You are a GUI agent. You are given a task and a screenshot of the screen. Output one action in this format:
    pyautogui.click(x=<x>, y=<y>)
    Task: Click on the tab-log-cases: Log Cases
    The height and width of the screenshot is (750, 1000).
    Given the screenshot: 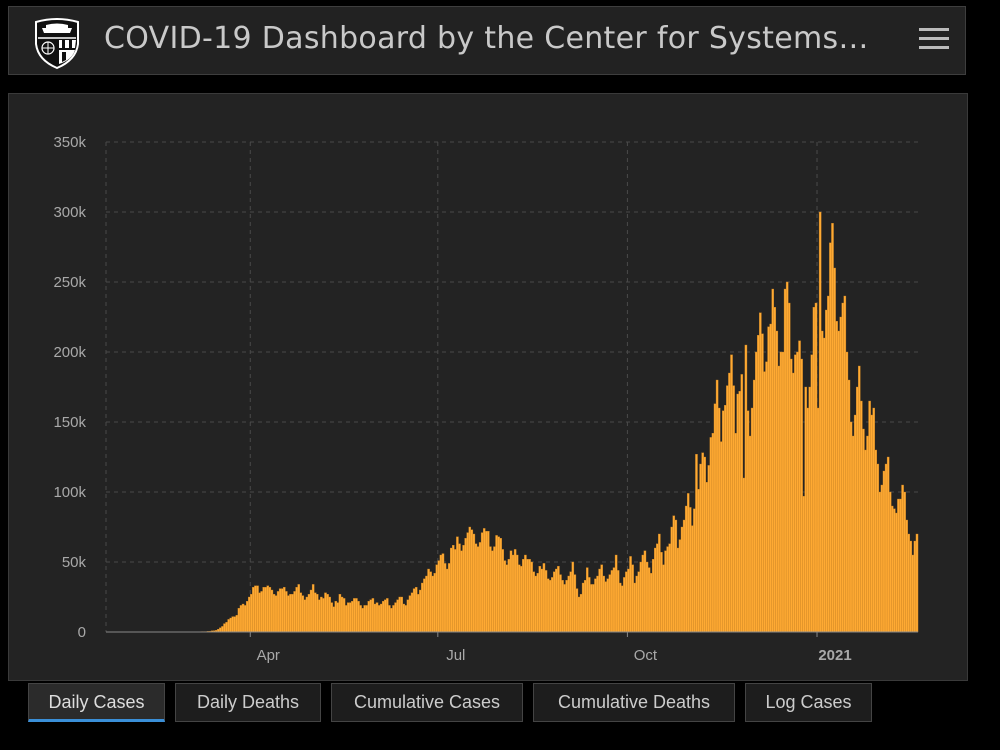 What is the action you would take?
    pyautogui.click(x=808, y=702)
    